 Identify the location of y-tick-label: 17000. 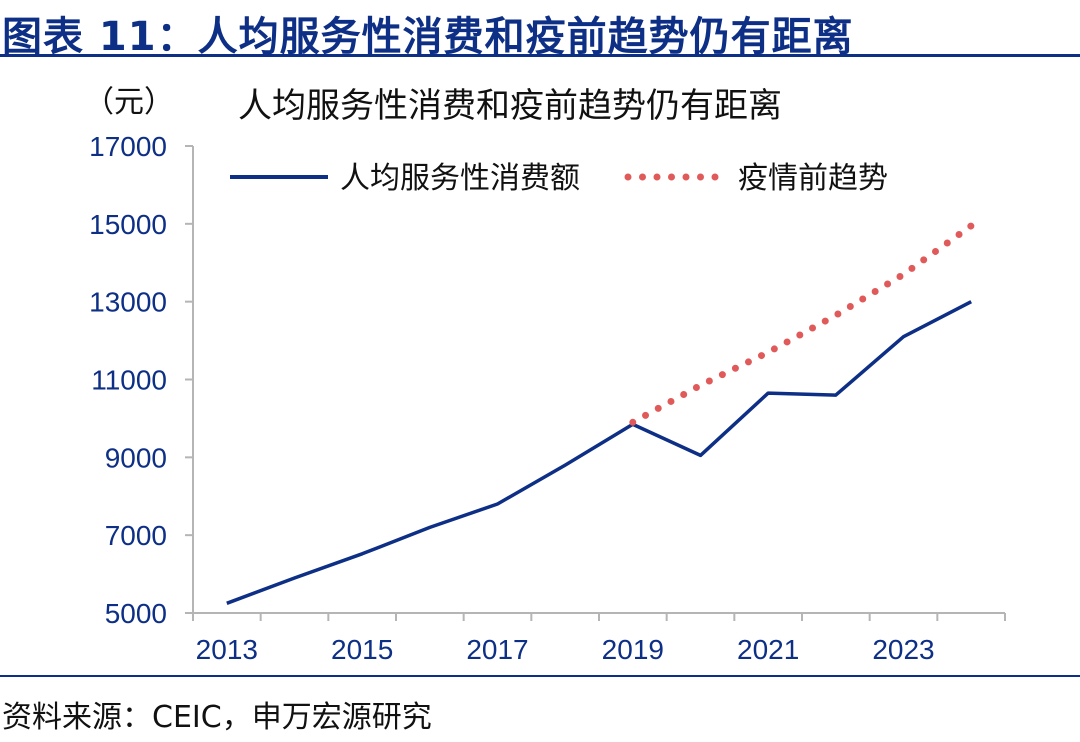
(128, 146).